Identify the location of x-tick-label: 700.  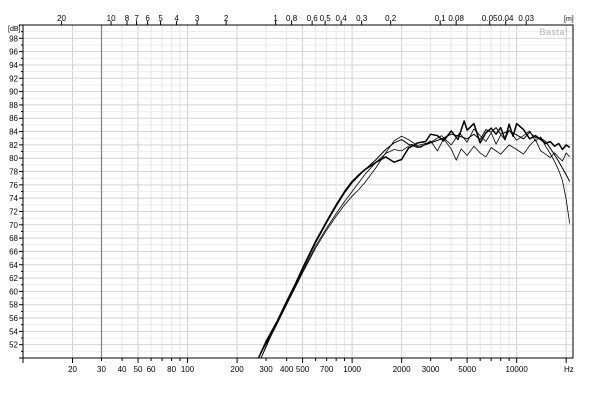
(327, 369).